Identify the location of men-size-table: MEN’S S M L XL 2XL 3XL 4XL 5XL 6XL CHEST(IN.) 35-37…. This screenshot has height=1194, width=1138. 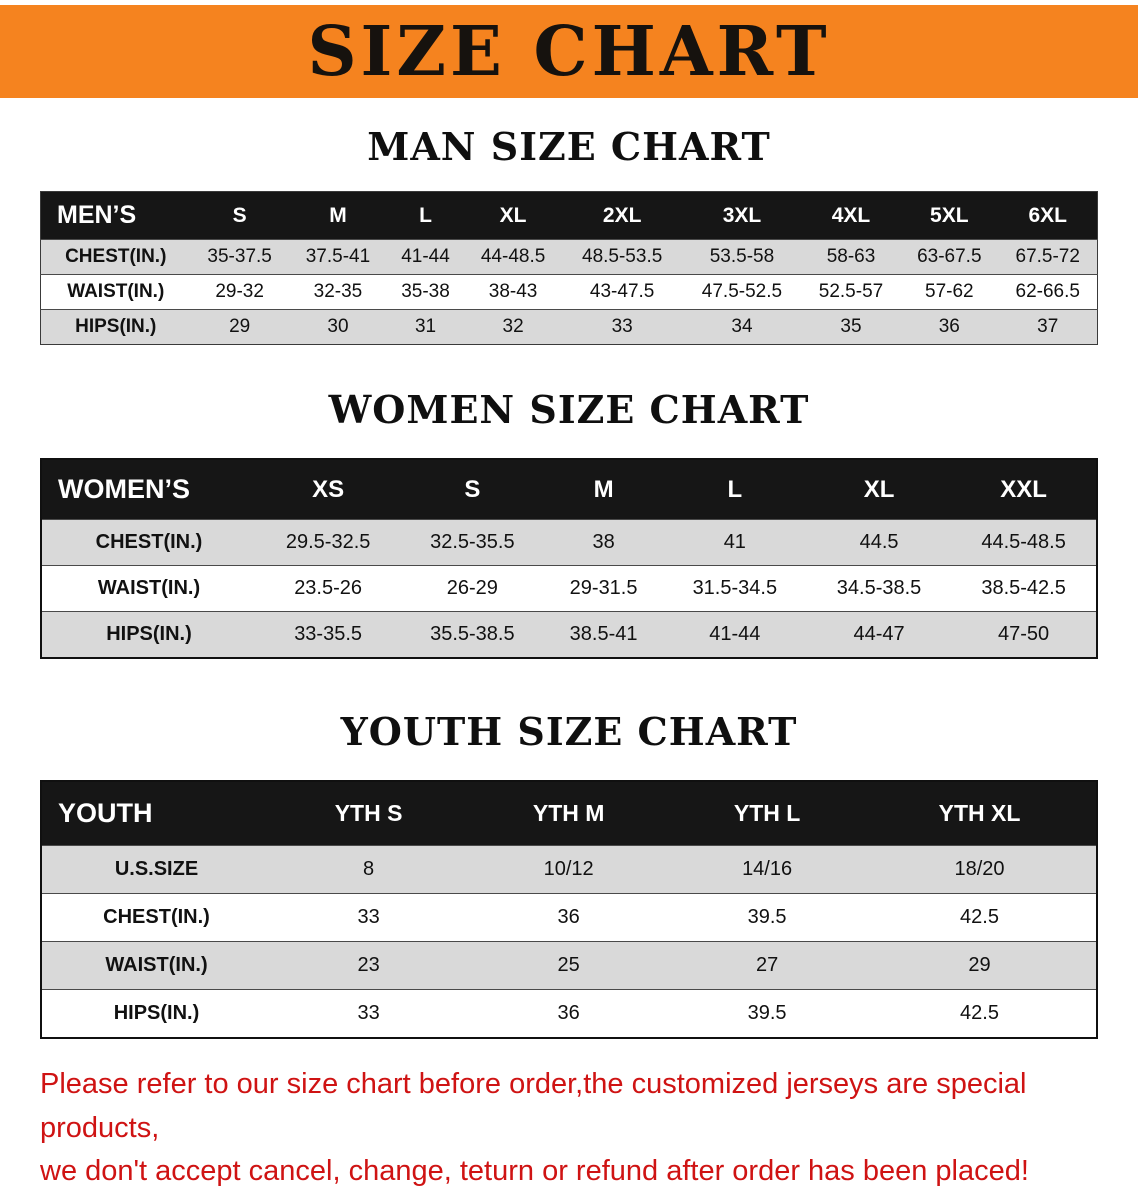
(569, 268).